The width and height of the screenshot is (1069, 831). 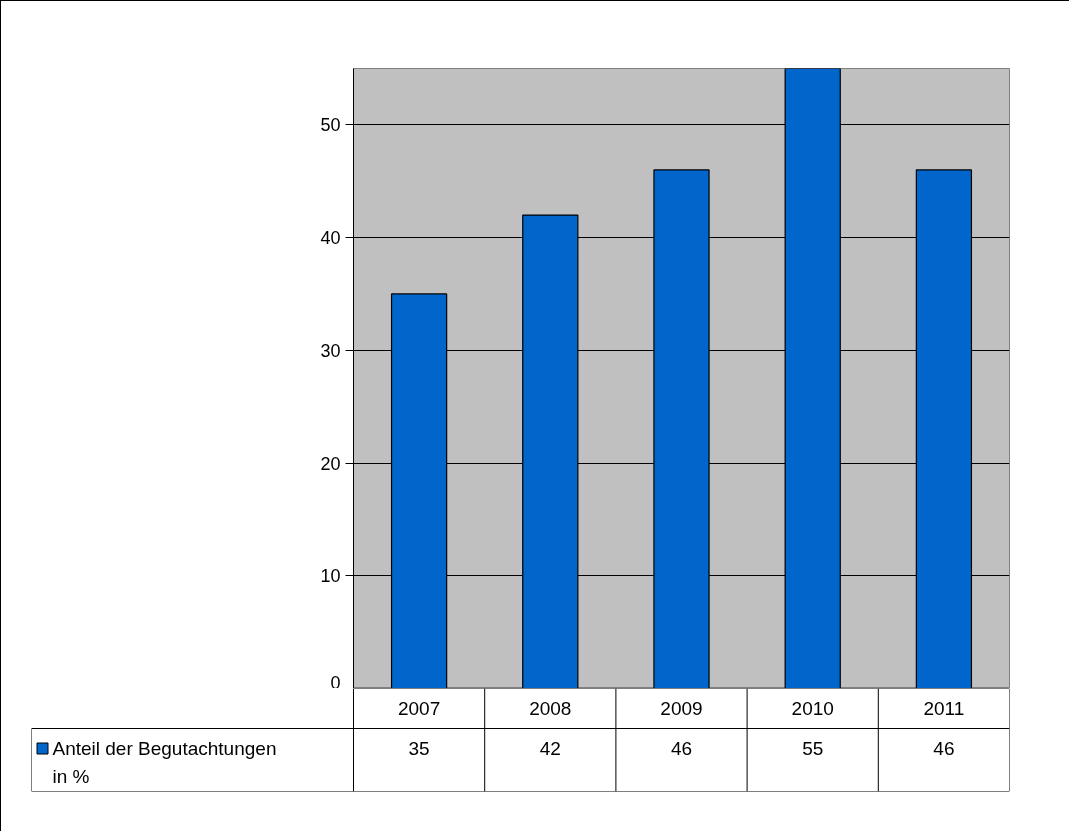 What do you see at coordinates (330, 238) in the screenshot?
I see `y-tick-label: 40` at bounding box center [330, 238].